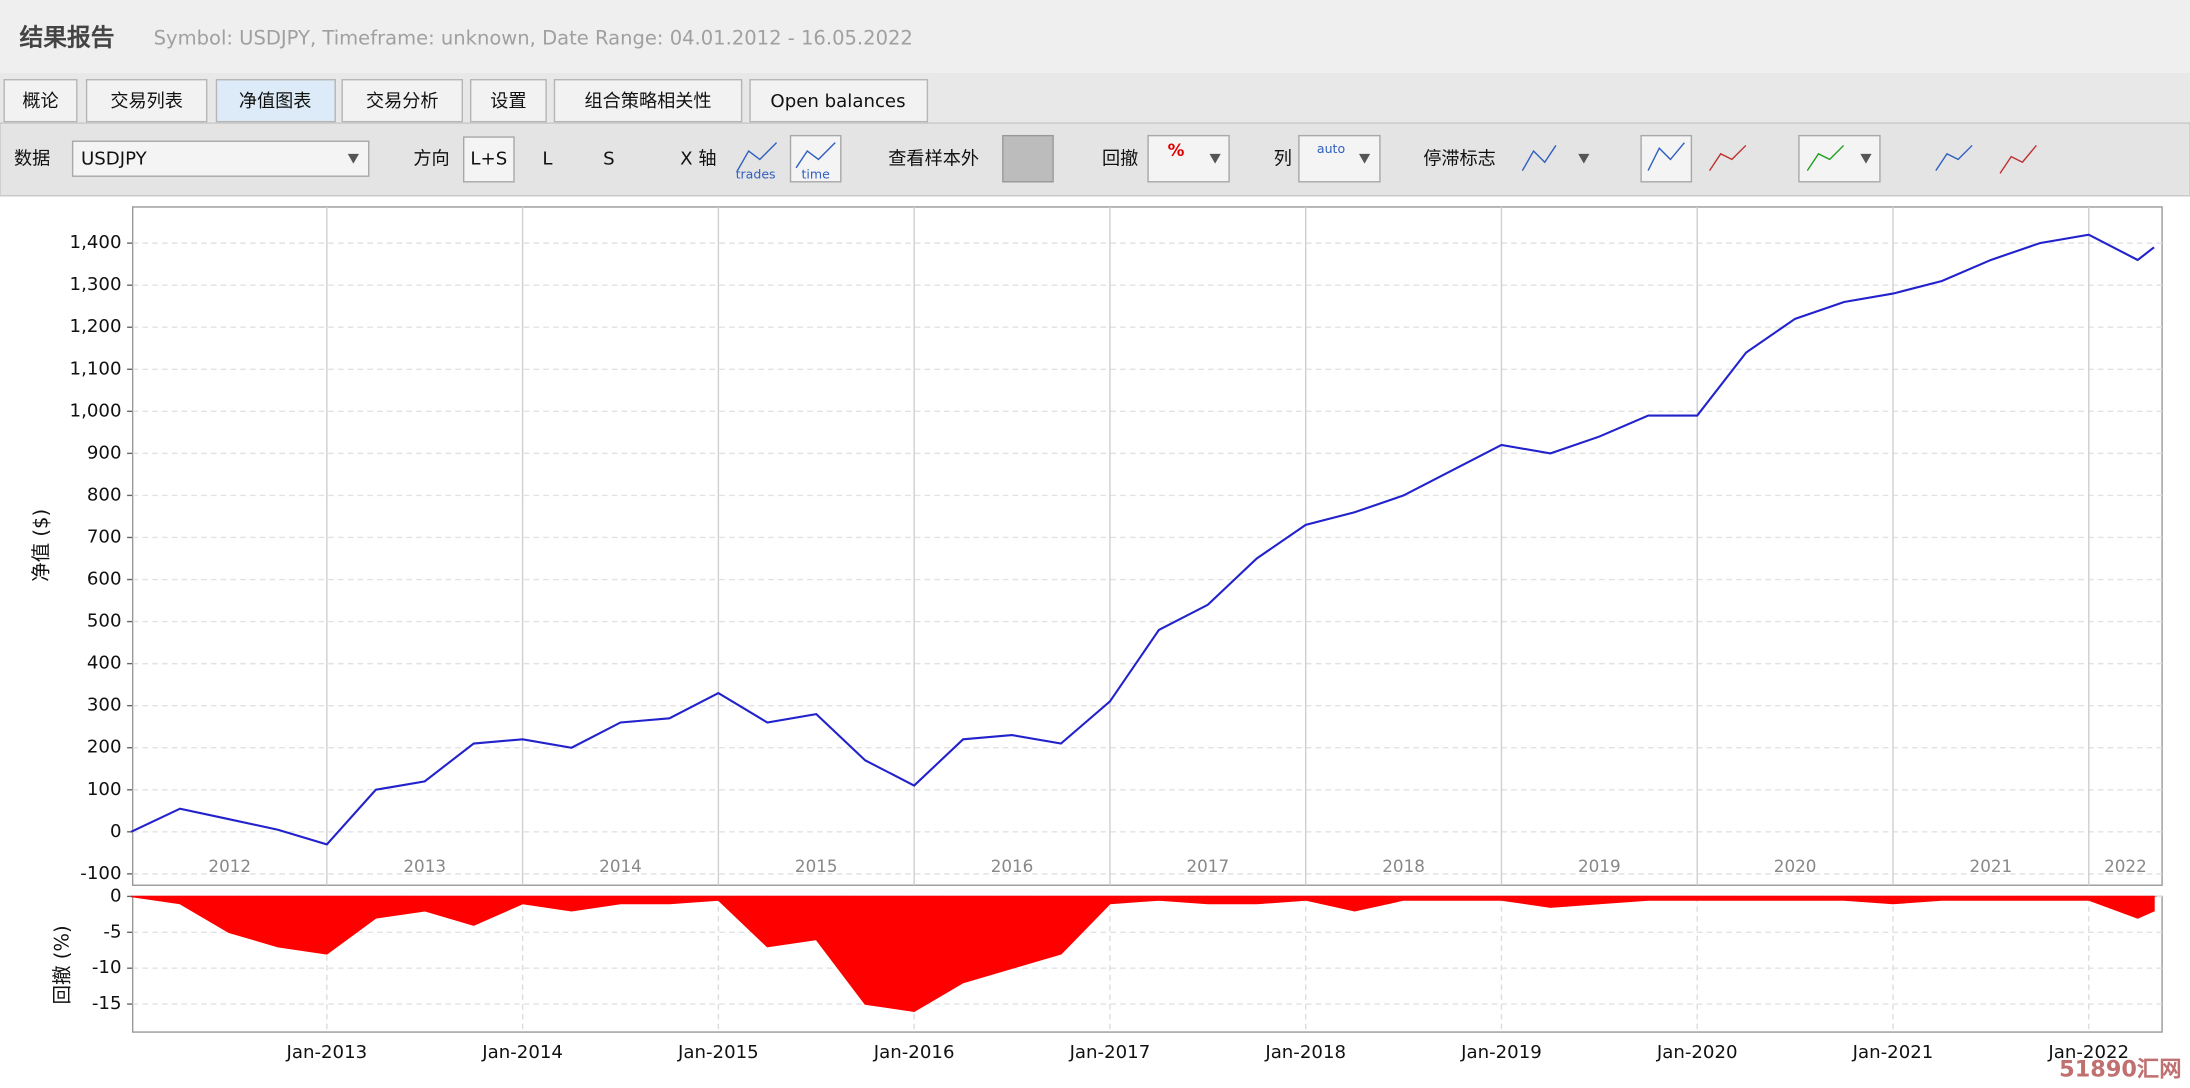 This screenshot has height=1088, width=2190. Describe the element at coordinates (96, 410) in the screenshot. I see `y-tick-label: 1,000` at that location.